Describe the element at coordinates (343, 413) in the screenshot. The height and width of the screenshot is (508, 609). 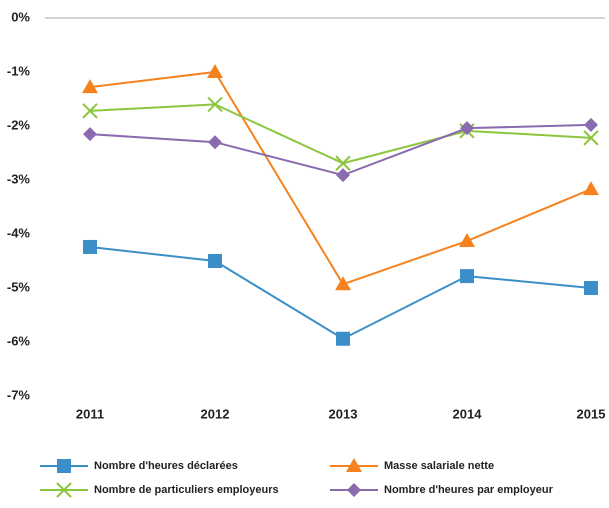
I see `x-tick-label: 2013` at that location.